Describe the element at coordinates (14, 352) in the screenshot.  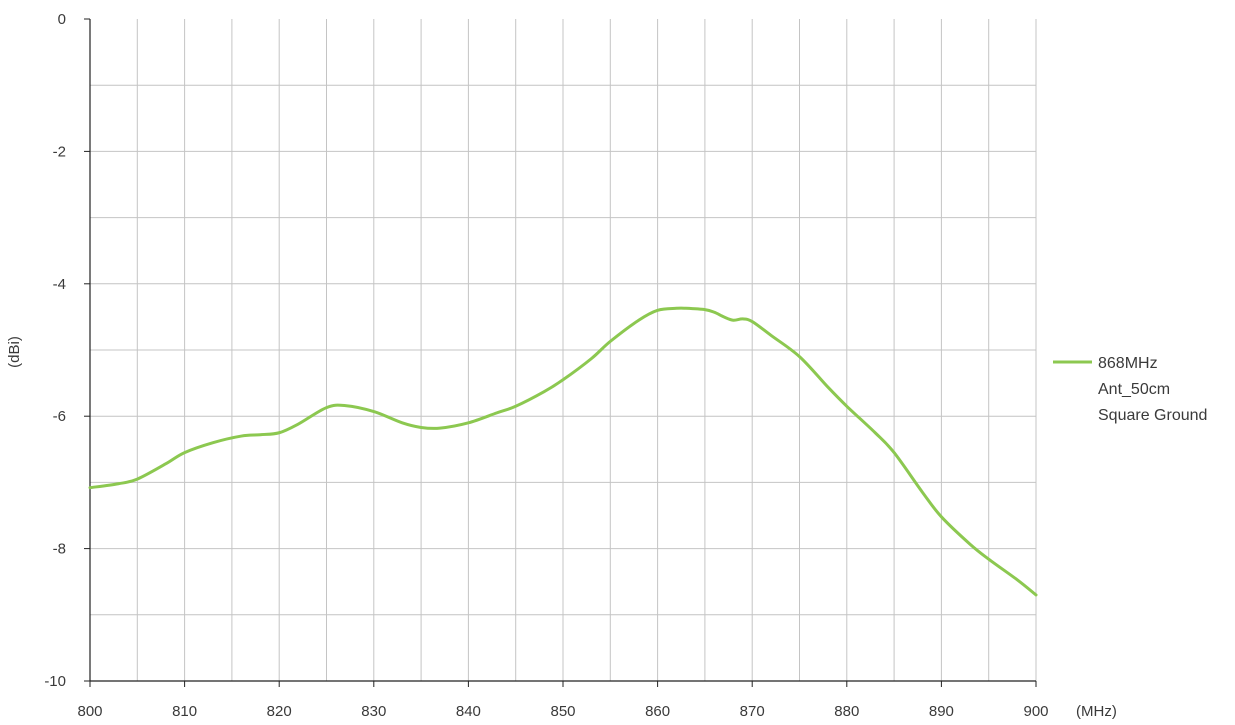
I see `y-axis-label: (dBi)` at that location.